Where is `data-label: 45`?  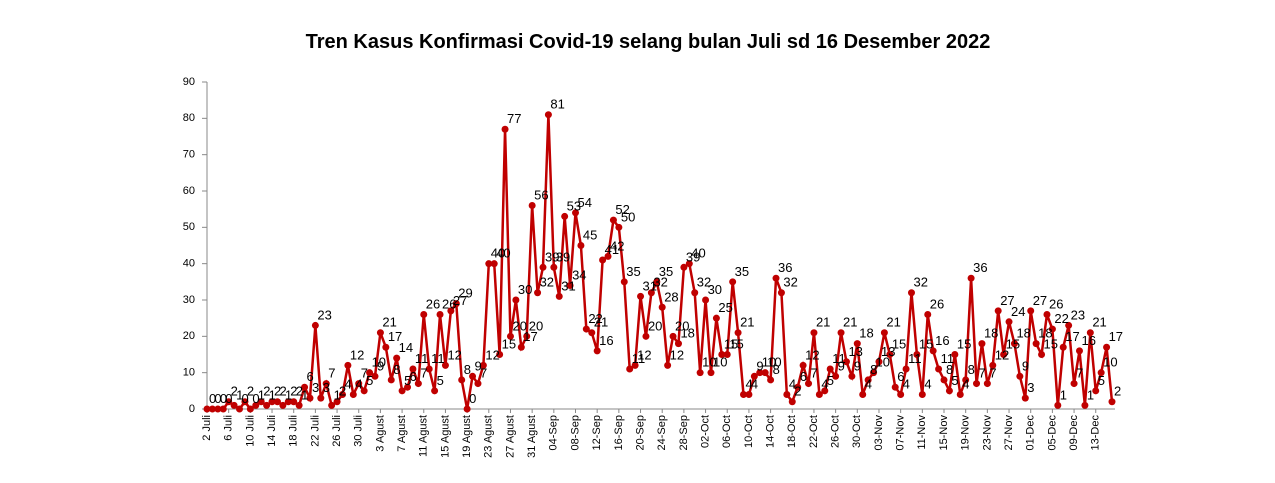
data-label: 45 is located at coordinates (590, 235).